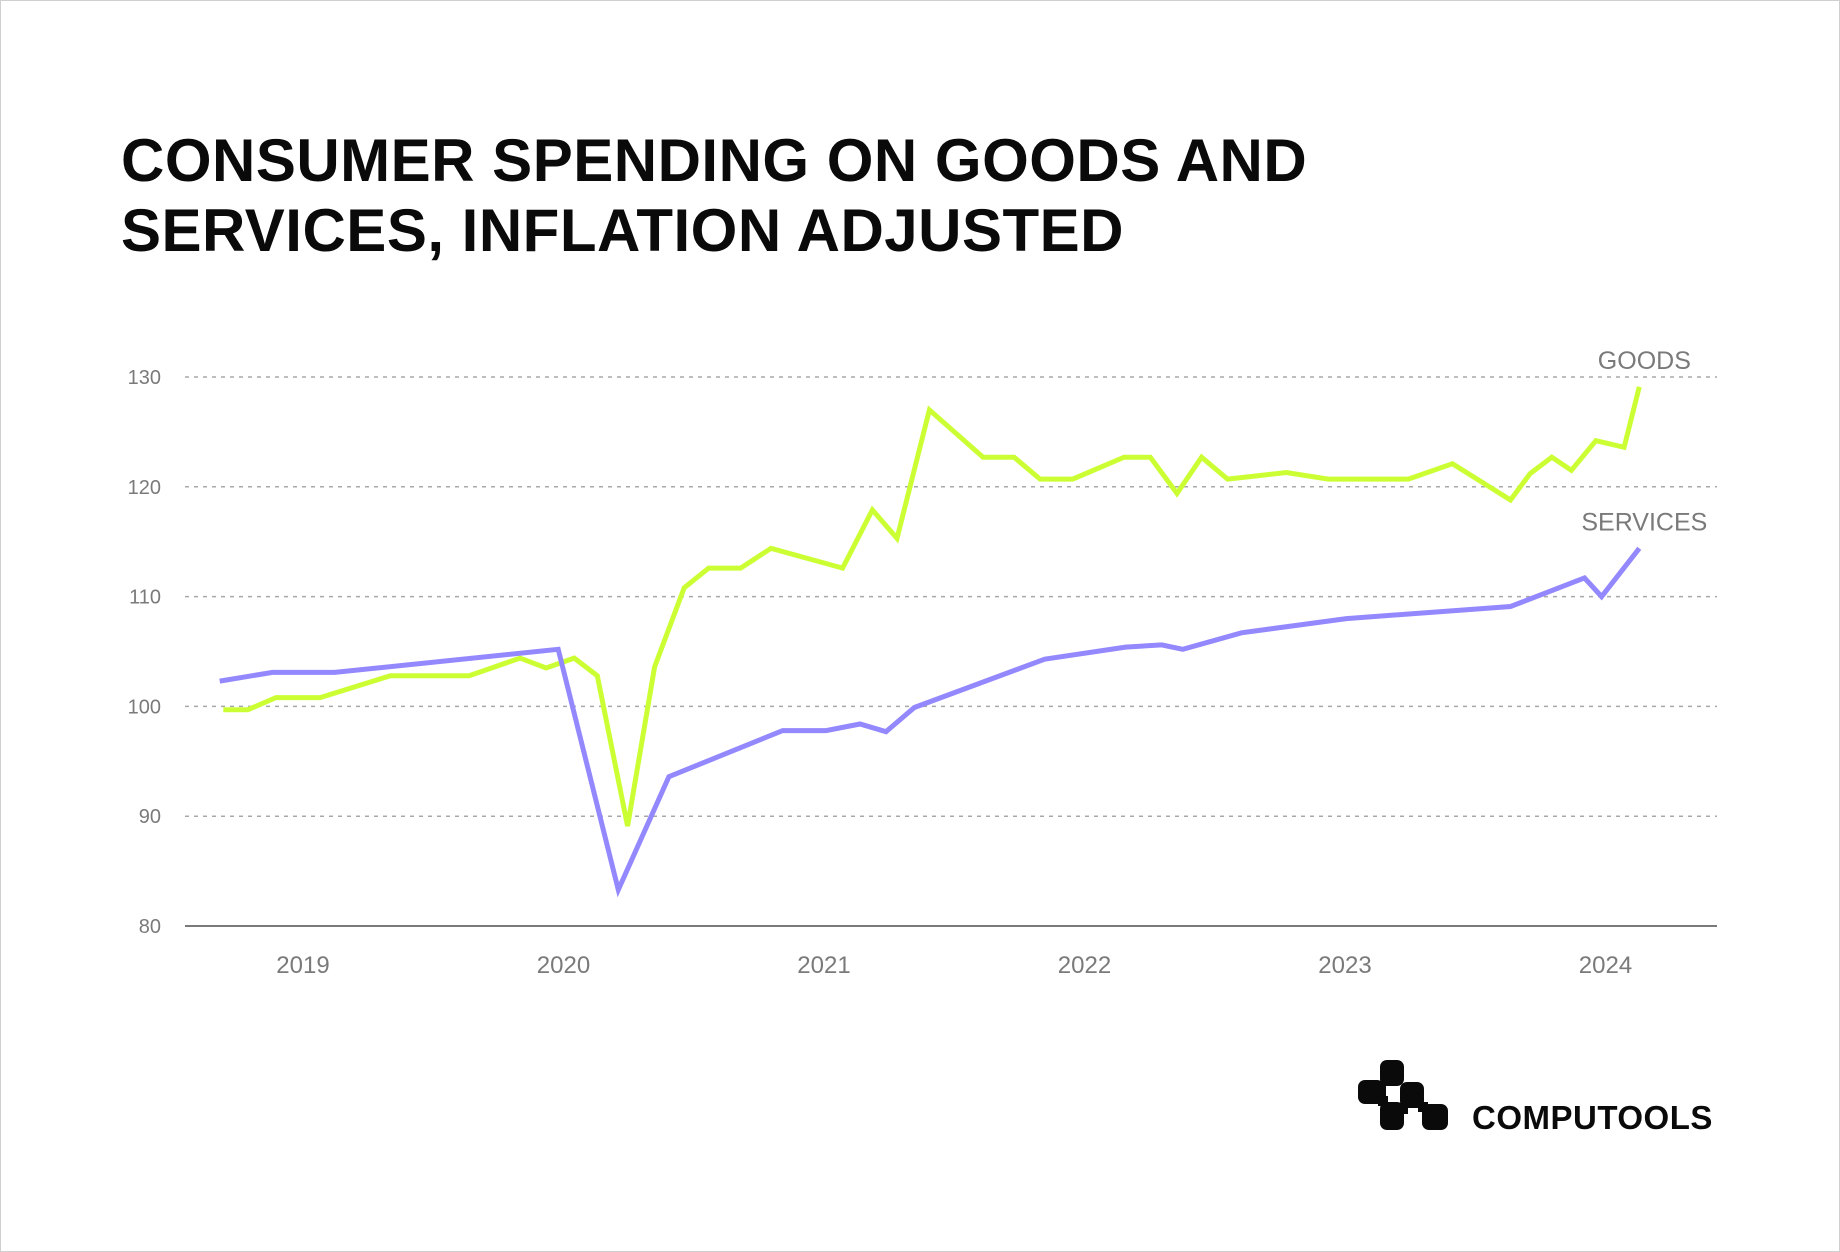 This screenshot has height=1252, width=1840. Describe the element at coordinates (1084, 965) in the screenshot. I see `x-tick-label: 2022` at that location.